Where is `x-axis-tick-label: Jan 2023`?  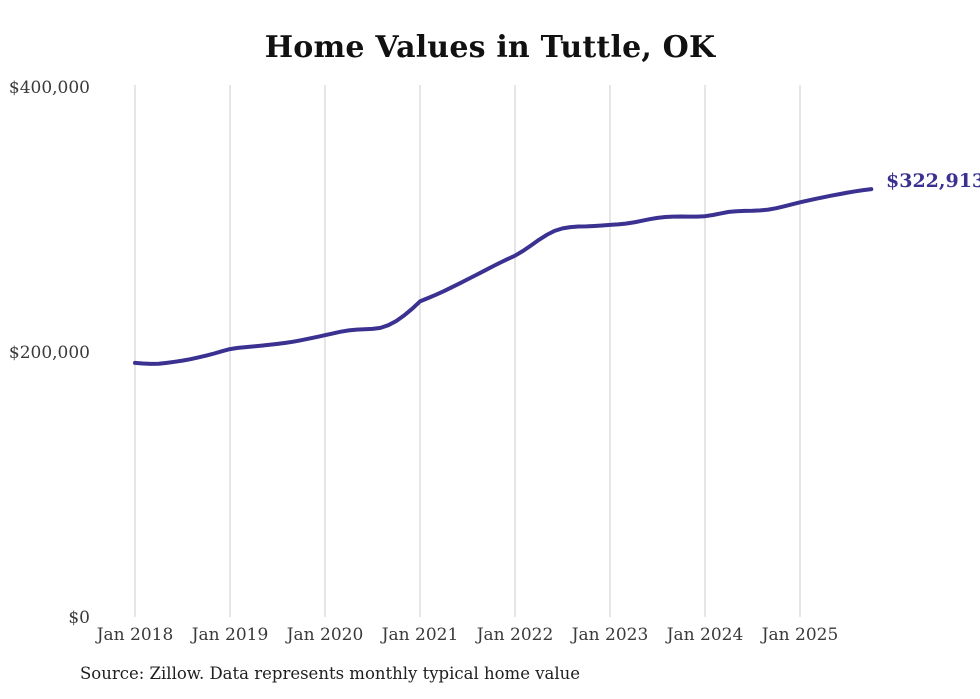
x-axis-tick-label: Jan 2023 is located at coordinates (609, 635).